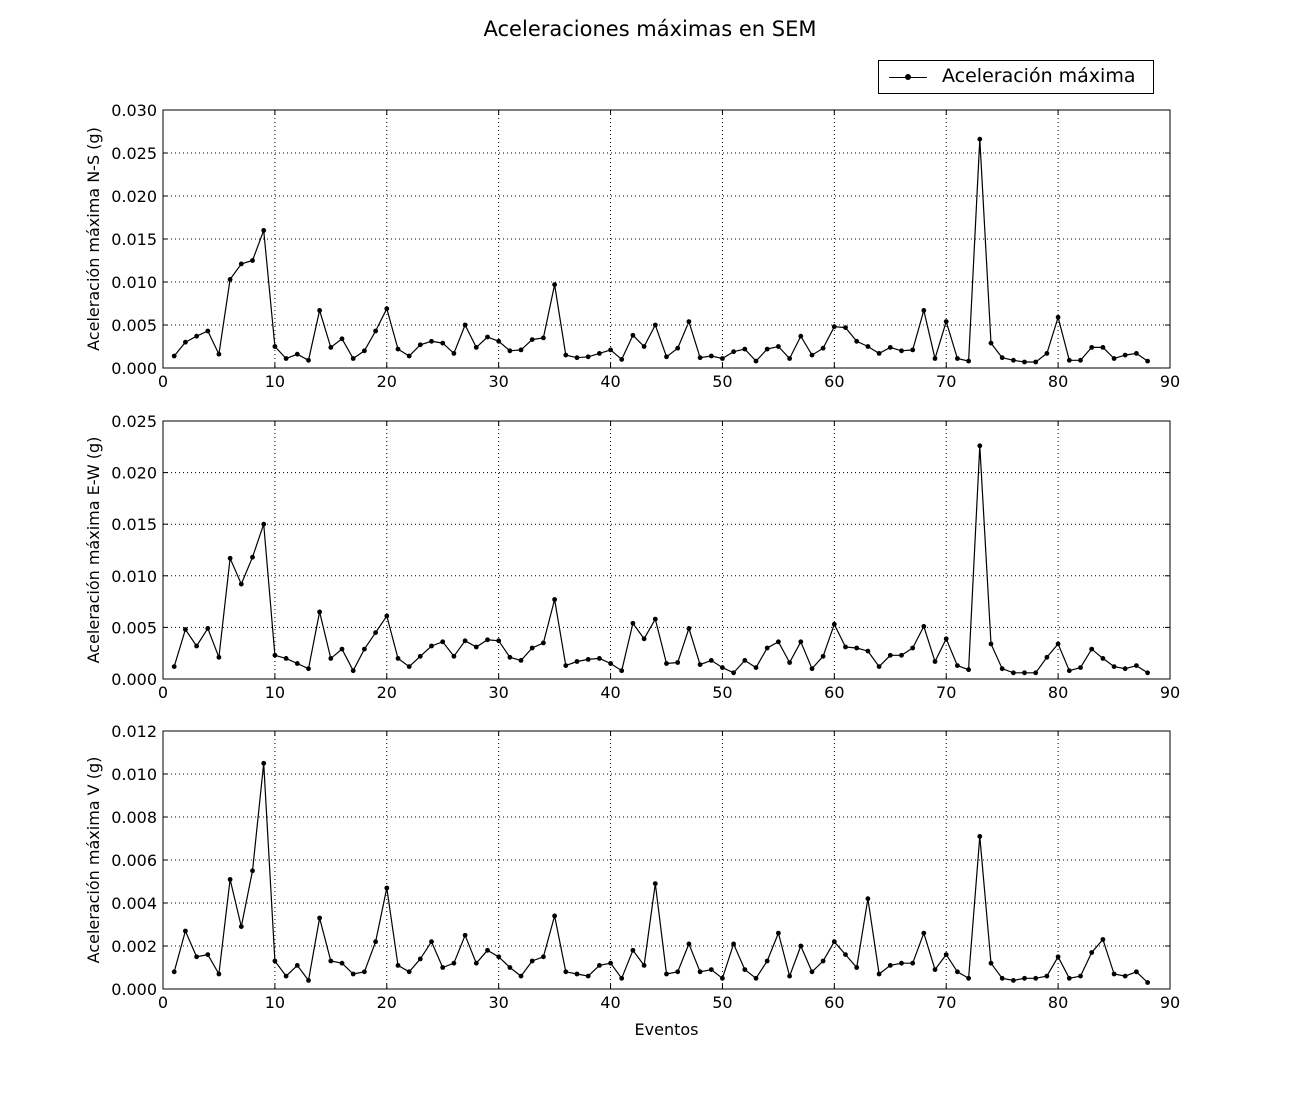 The image size is (1300, 1105). Describe the element at coordinates (722, 1002) in the screenshot. I see `x-tick-label: 50` at that location.